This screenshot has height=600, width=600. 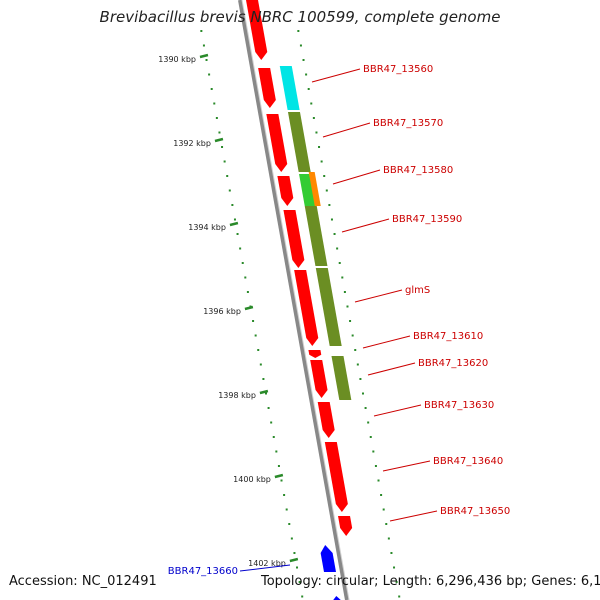 I want to click on gene-label: BBR47_13610, so click(x=448, y=336).